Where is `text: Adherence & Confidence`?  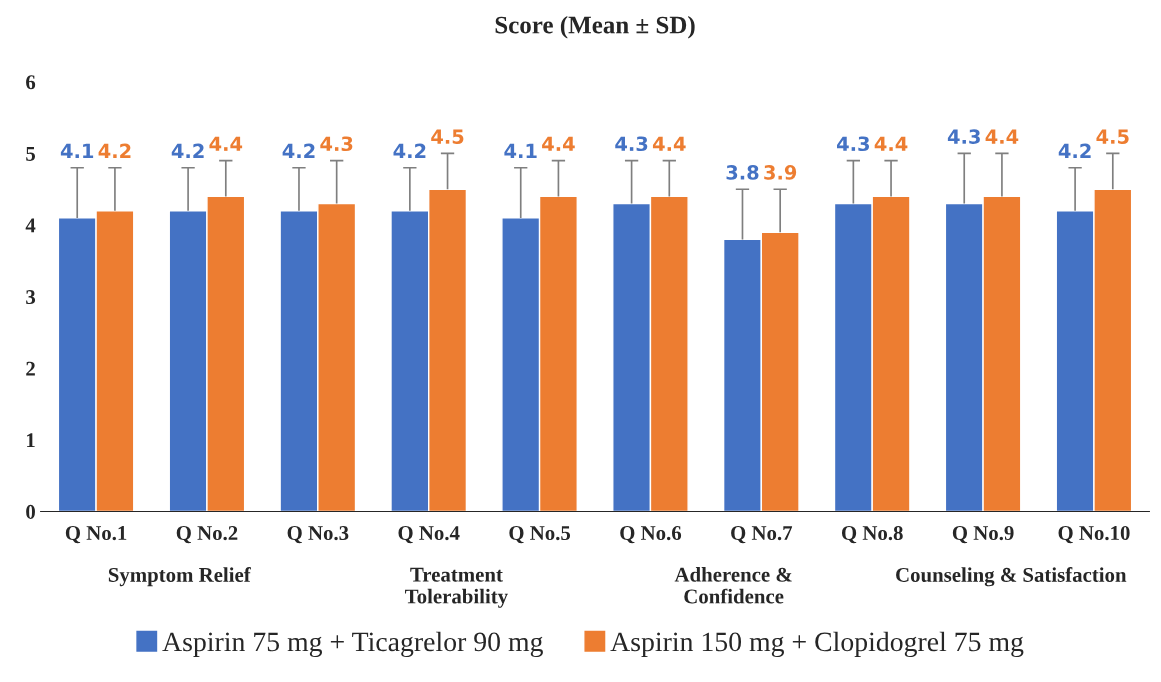 text: Adherence & Confidence is located at coordinates (733, 585).